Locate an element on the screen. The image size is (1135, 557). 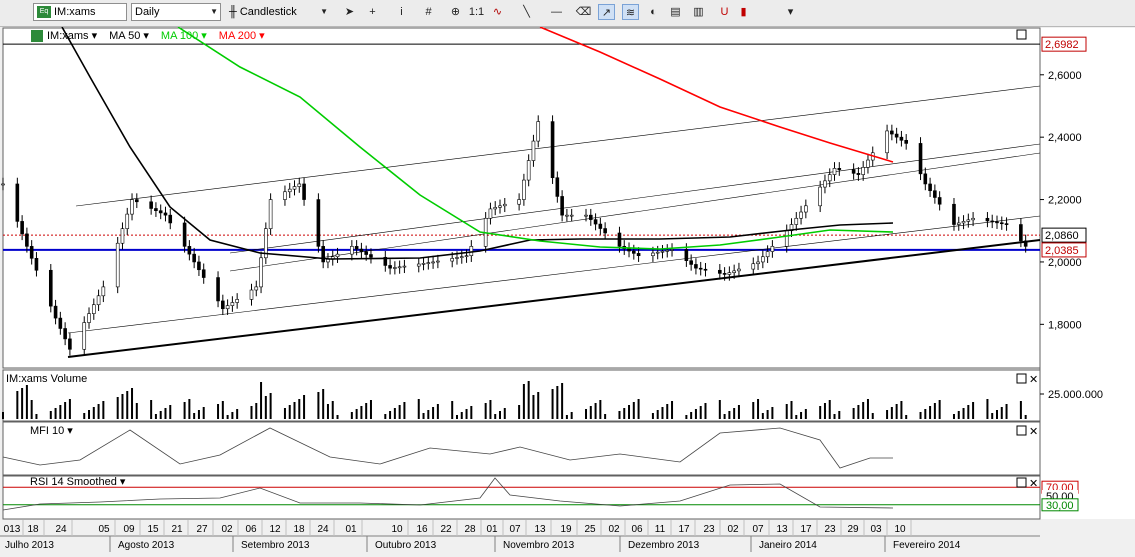
price-axis-label: 2,2000 is located at coordinates (1065, 201).